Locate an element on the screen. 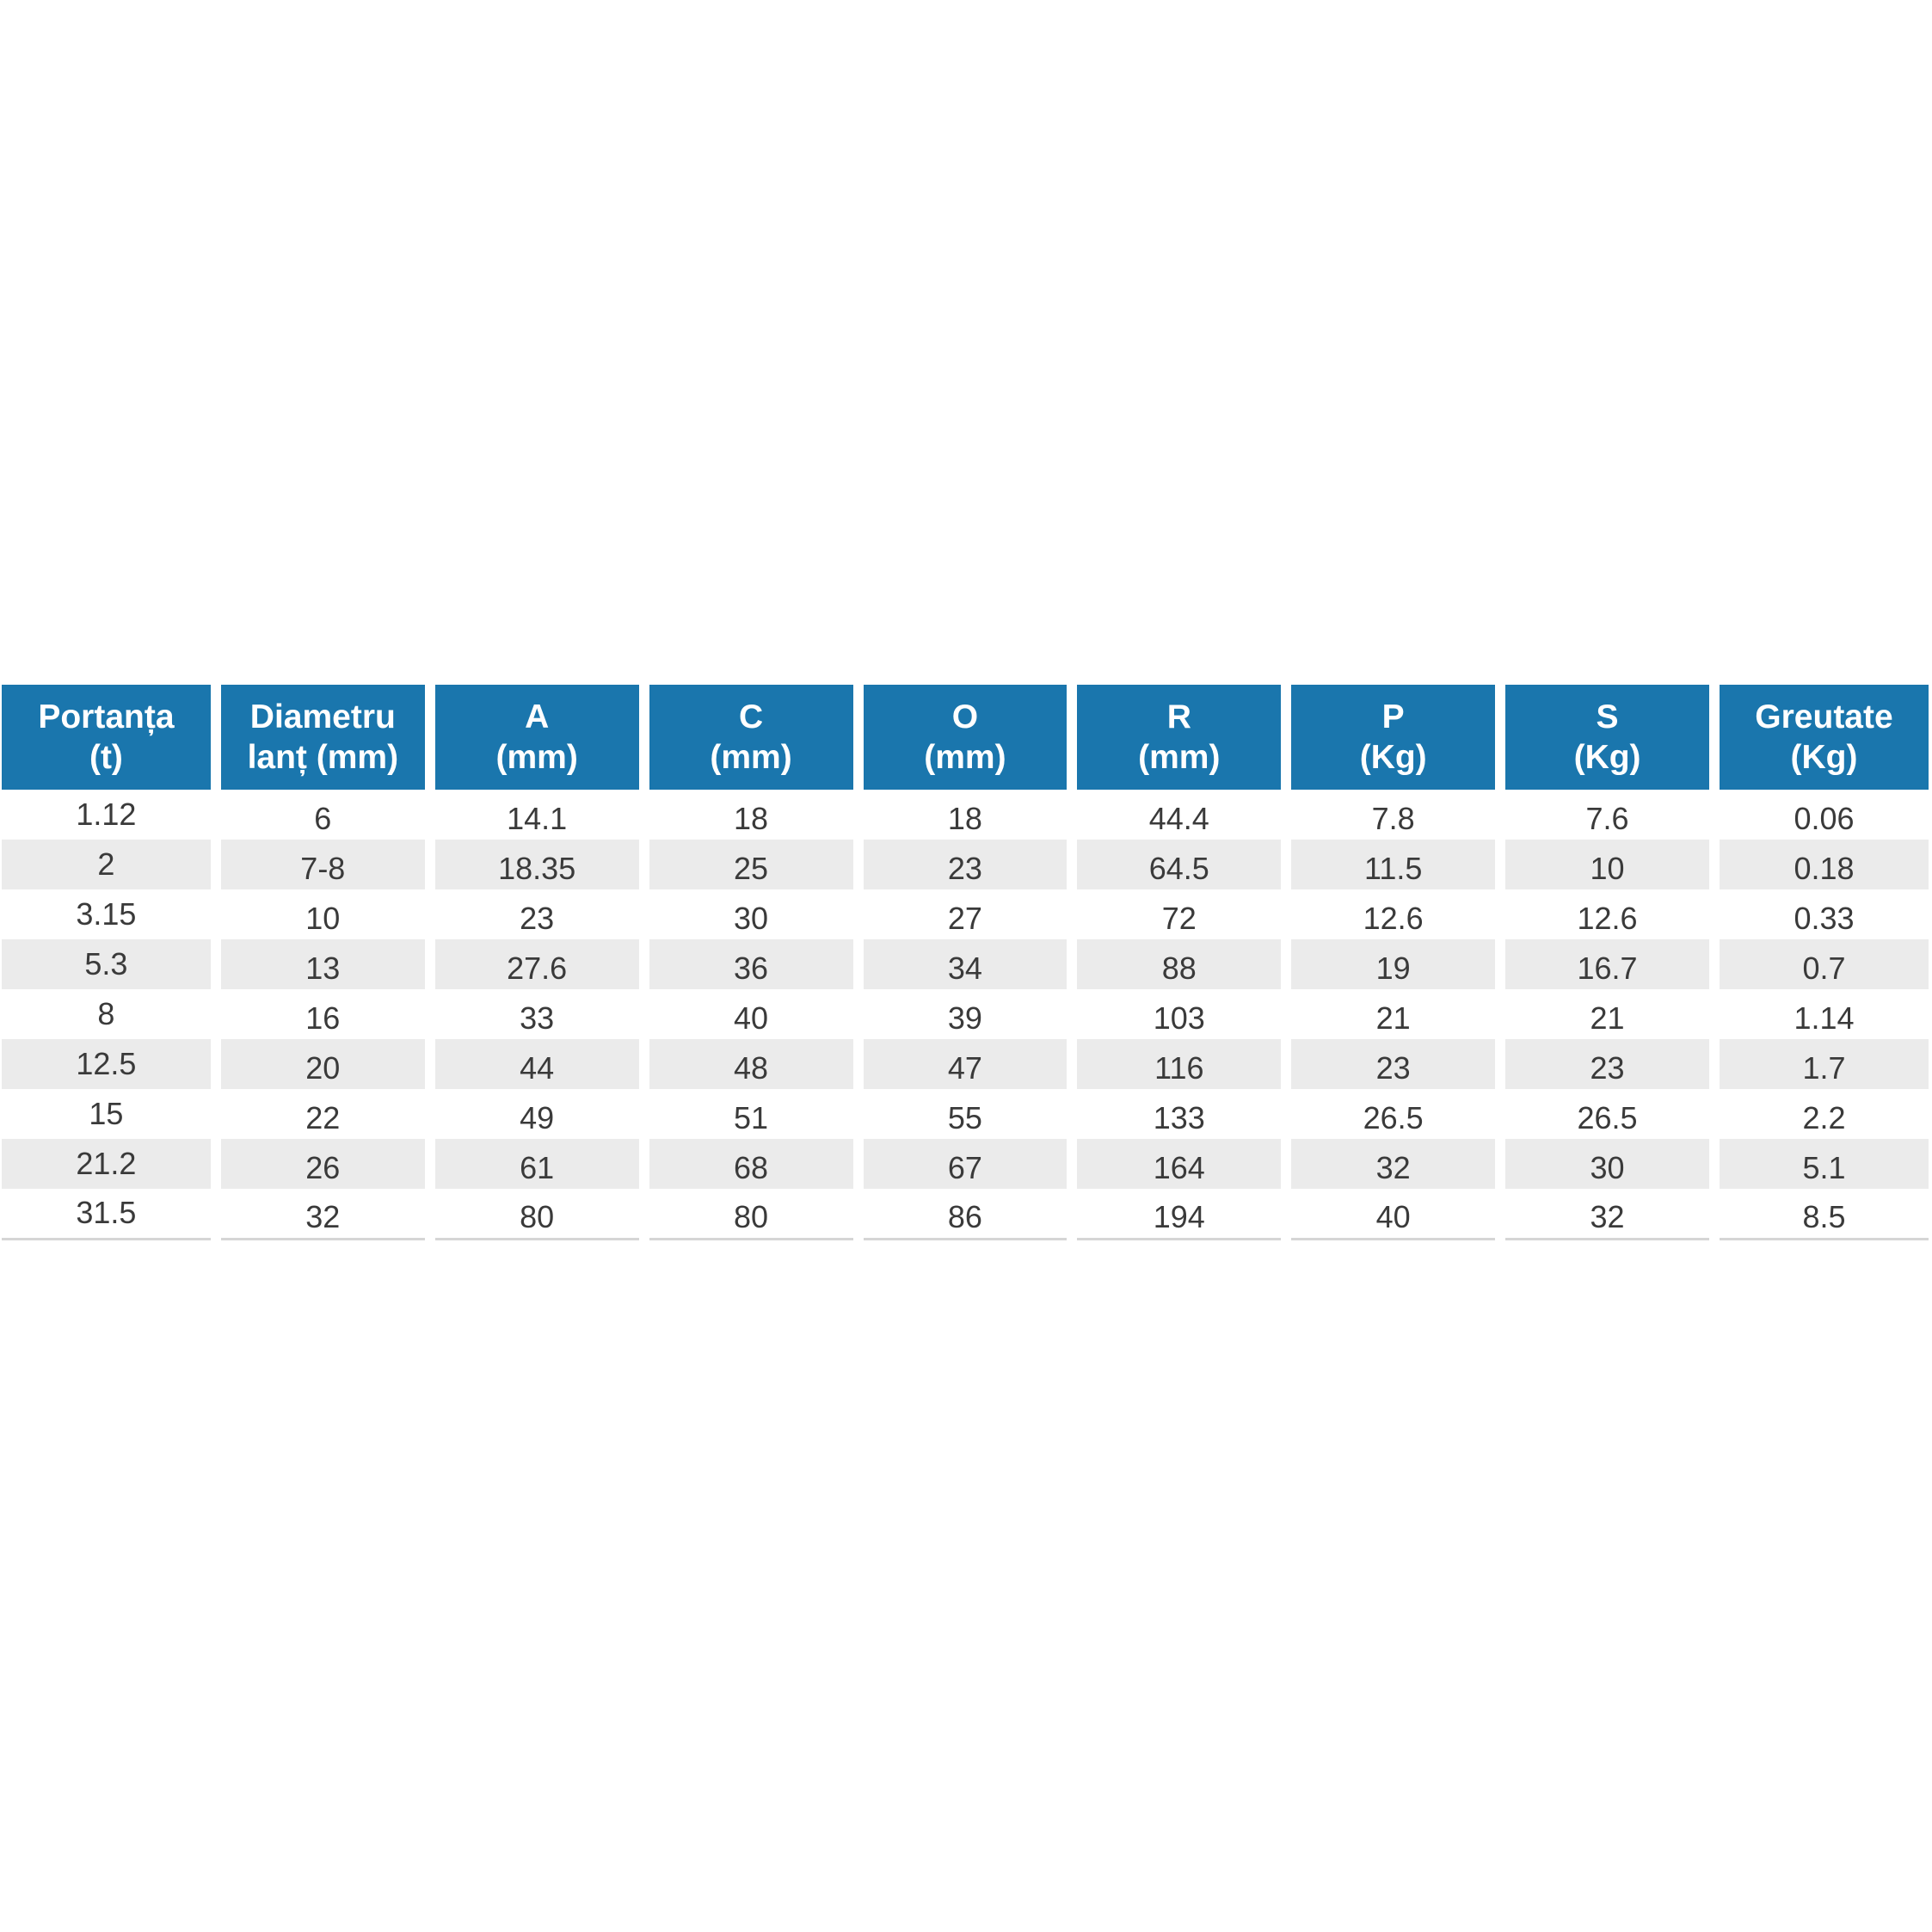 Image resolution: width=1932 pixels, height=1932 pixels. table-row: 31.5 32 80 80 86 194 40 32 8.5 is located at coordinates (965, 1214).